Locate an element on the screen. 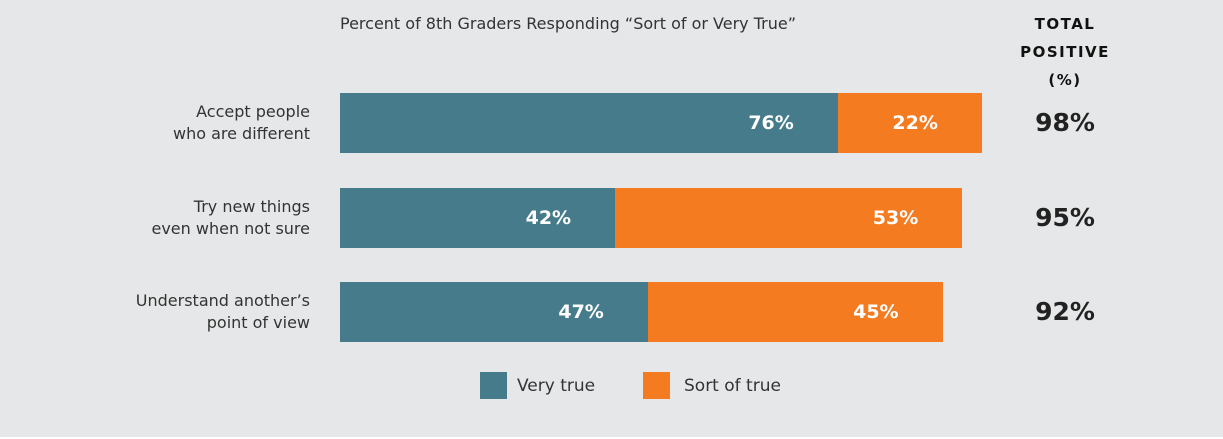 Image resolution: width=1223 pixels, height=439 pixels. data-label: 47% is located at coordinates (581, 312).